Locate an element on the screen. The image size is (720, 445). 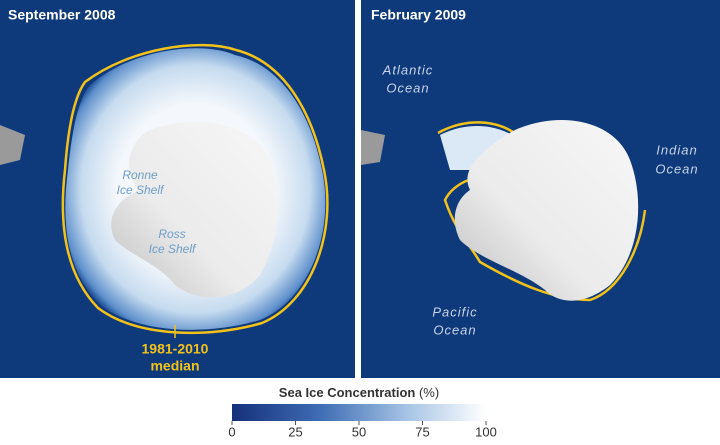
median-label: 1981-2010 is located at coordinates (175, 349).